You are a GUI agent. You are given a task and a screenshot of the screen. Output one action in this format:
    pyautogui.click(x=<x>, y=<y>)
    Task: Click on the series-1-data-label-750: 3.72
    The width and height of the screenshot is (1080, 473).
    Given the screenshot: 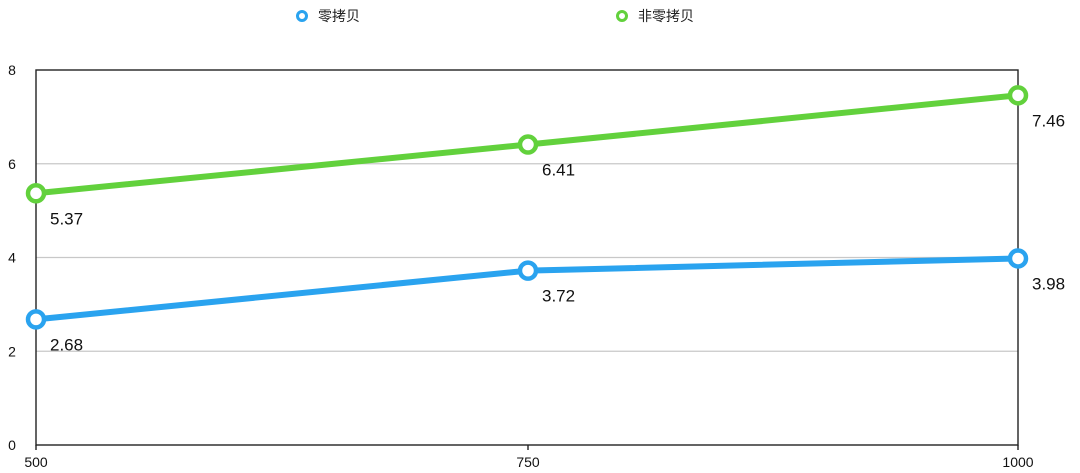 What is the action you would take?
    pyautogui.click(x=558, y=296)
    